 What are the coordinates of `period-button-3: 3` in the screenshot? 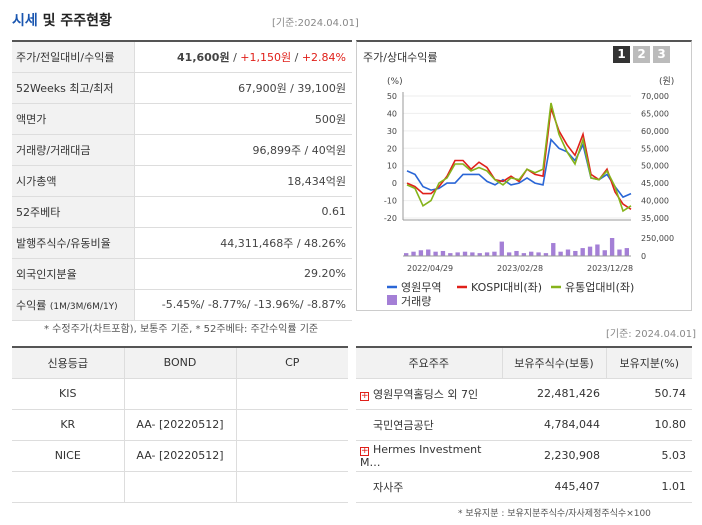 It's located at (661, 54).